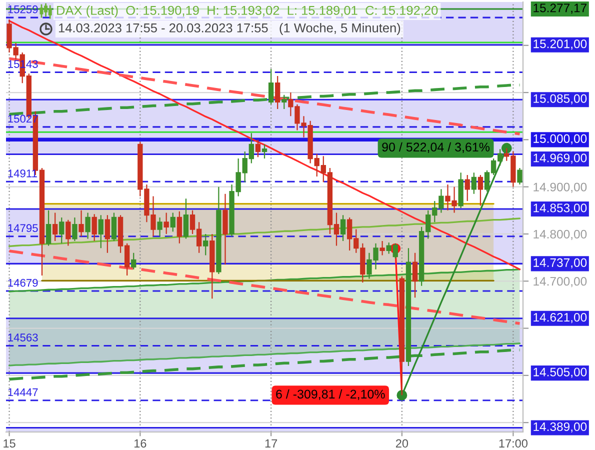  What do you see at coordinates (560, 9) in the screenshot?
I see `ref-line-label: 15.277,17` at bounding box center [560, 9].